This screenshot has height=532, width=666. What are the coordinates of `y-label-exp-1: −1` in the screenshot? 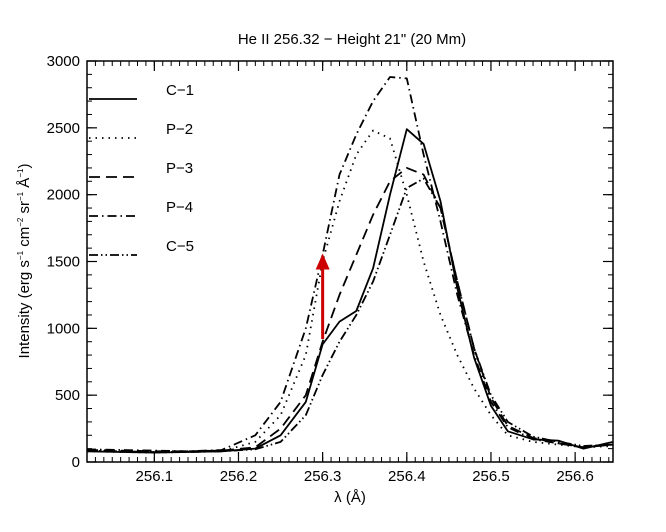 It's located at (20, 255).